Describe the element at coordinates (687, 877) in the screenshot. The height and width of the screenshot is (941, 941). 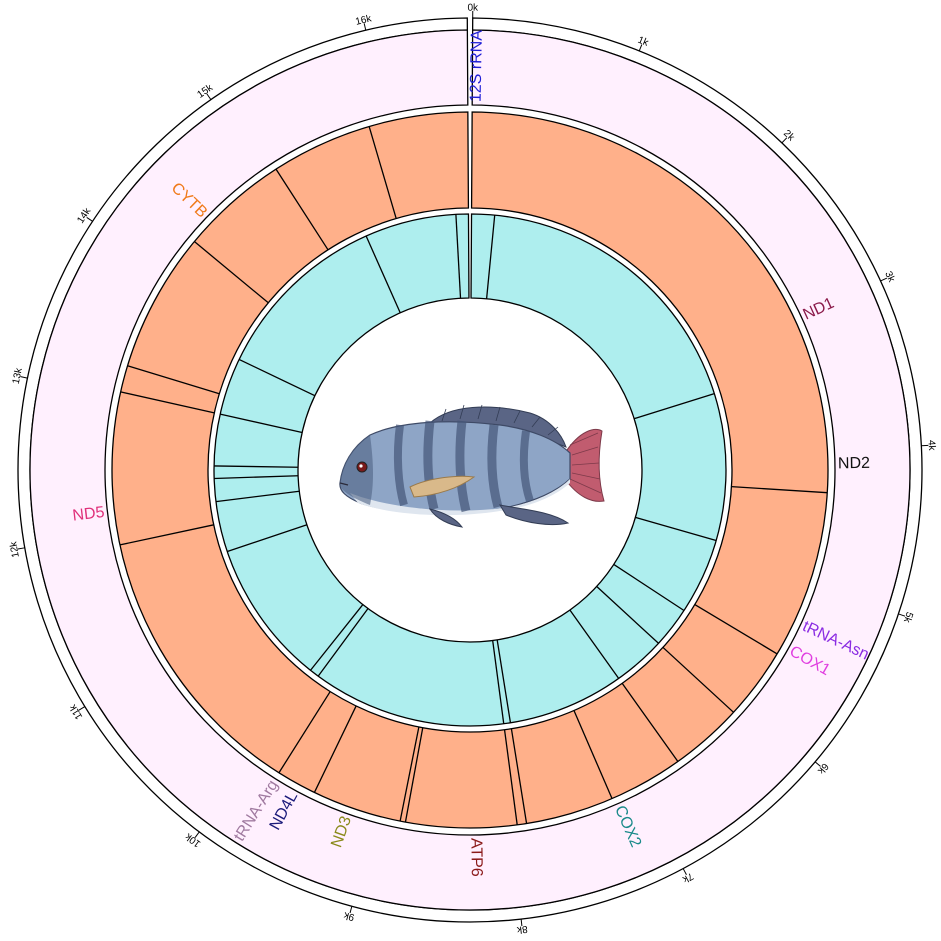
I see `scale-tick-label: 7k` at that location.